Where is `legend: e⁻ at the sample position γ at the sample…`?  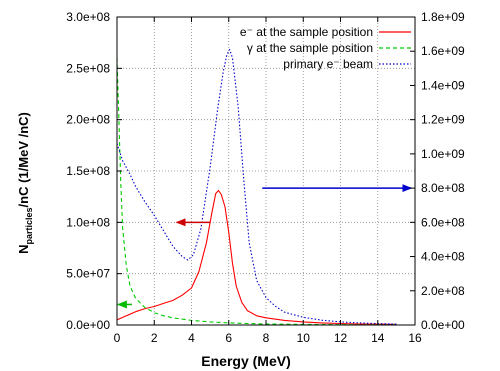
legend: e⁻ at the sample position γ at the sample… is located at coordinates (325, 48).